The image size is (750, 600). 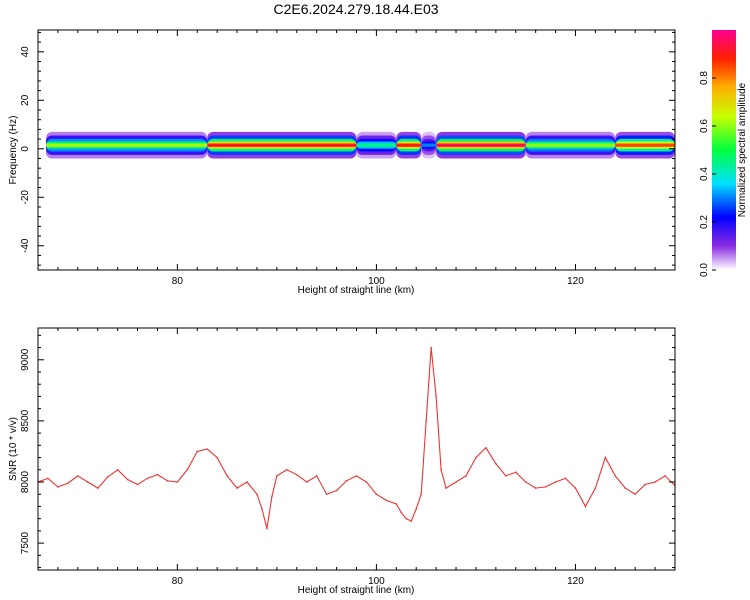 I want to click on snr-x-tick-label: 120, so click(x=575, y=581).